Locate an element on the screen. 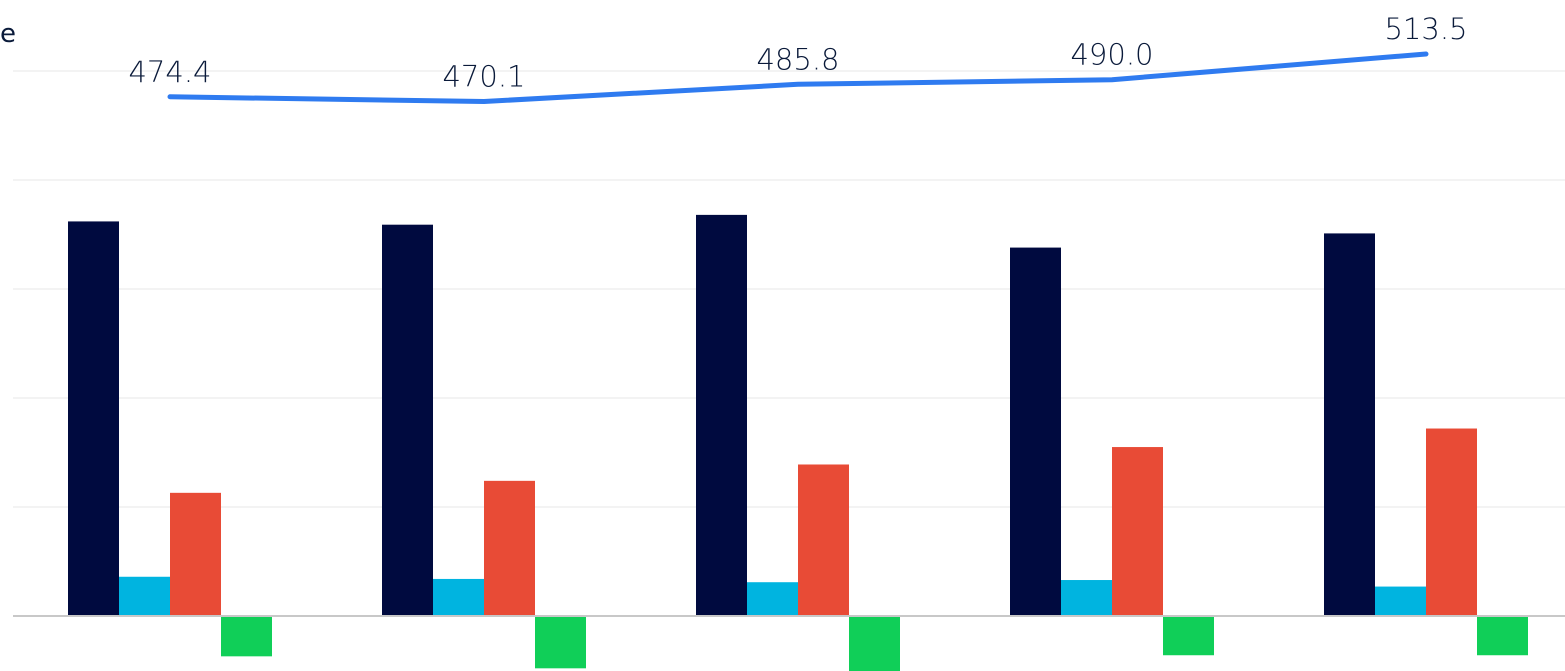 Image resolution: width=1565 pixels, height=671 pixels. line-series: 474.4 470.1 485.8 490.0 513.5 is located at coordinates (798, 58).